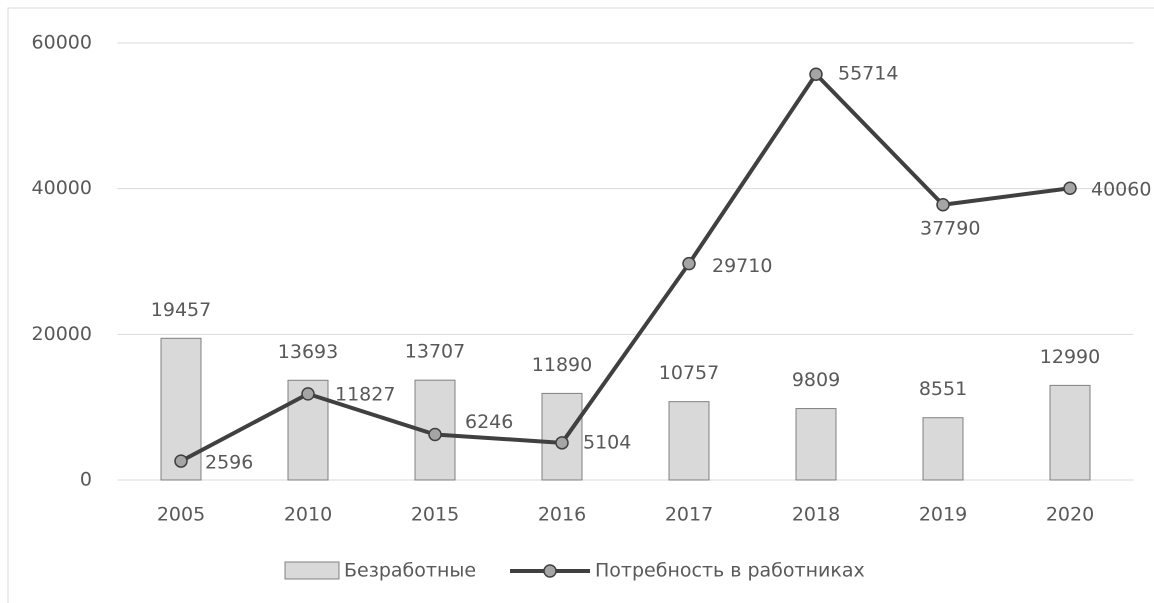 The image size is (1154, 603). Describe the element at coordinates (312, 570) in the screenshot. I see `legend-swatch-bar` at that location.